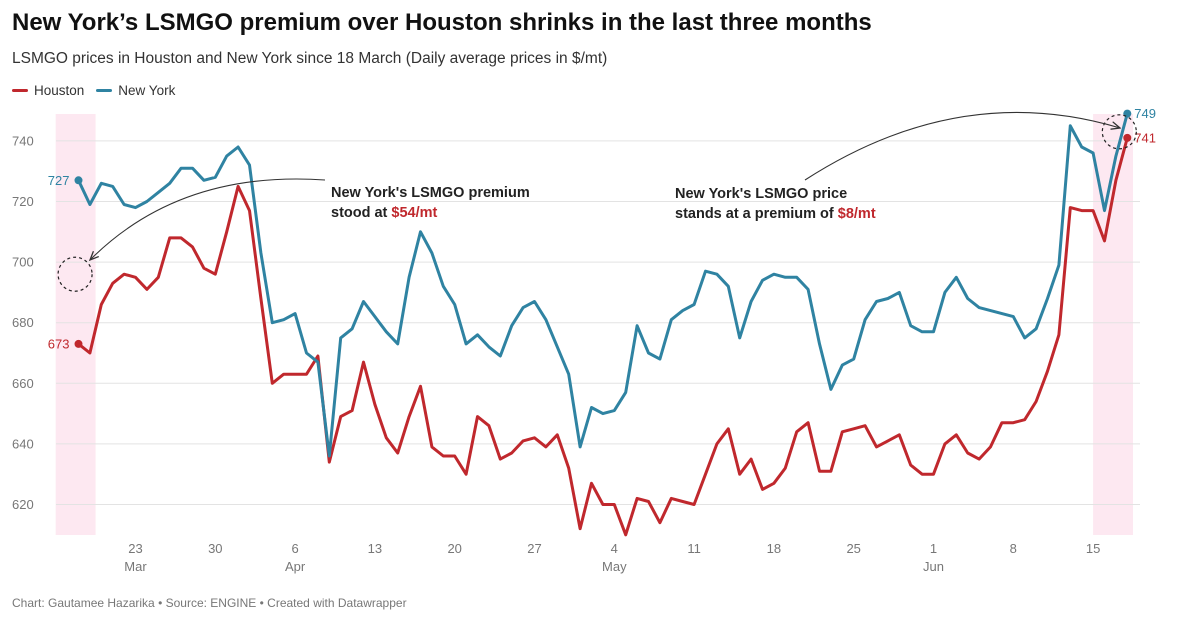  Describe the element at coordinates (933, 548) in the screenshot. I see `x-tick-label-1: 1` at that location.